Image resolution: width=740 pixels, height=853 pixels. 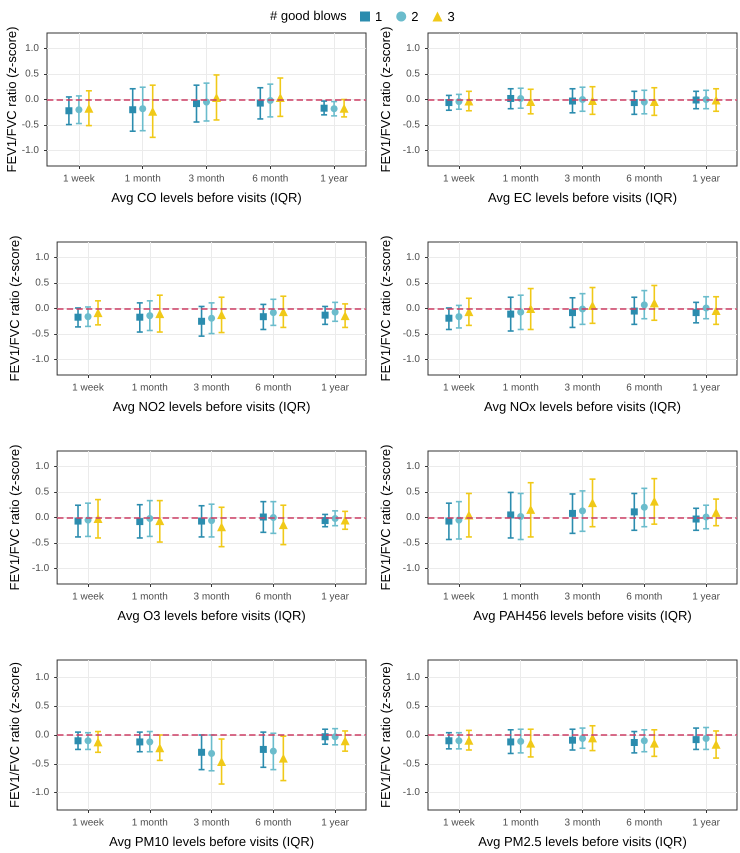 What do you see at coordinates (206, 197) in the screenshot?
I see `x-axis-title: Avg CO levels before visits (IQR)` at bounding box center [206, 197].